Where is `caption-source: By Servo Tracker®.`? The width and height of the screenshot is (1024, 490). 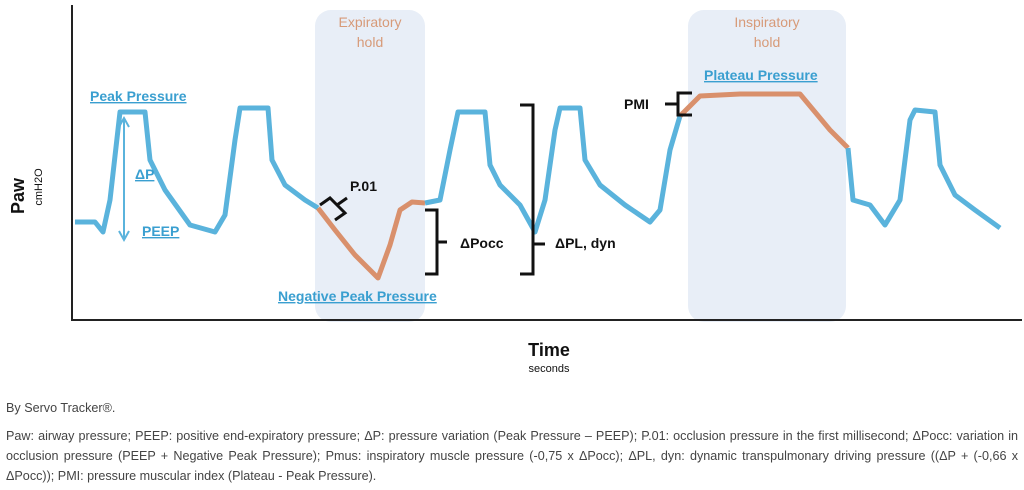 caption-source: By Servo Tracker®. is located at coordinates (61, 408).